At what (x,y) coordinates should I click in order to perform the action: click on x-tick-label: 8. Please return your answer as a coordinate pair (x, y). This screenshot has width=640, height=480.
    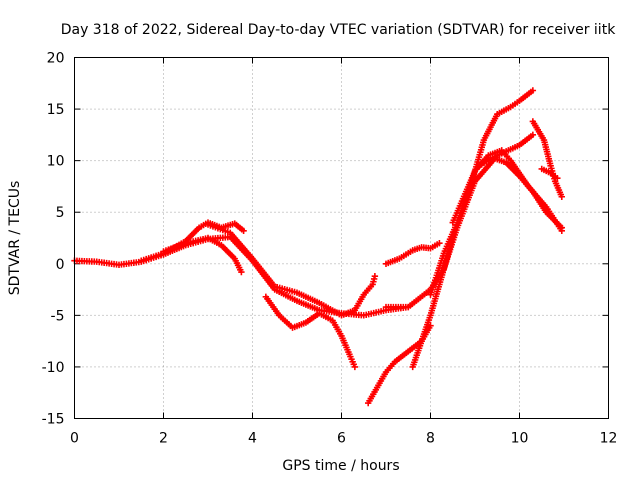
    Looking at the image, I should click on (430, 439).